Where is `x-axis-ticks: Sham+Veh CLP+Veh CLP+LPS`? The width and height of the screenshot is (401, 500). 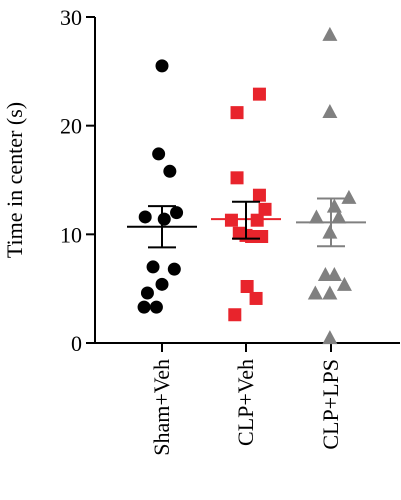
x-axis-ticks: Sham+Veh CLP+Veh CLP+LPS is located at coordinates (246, 399).